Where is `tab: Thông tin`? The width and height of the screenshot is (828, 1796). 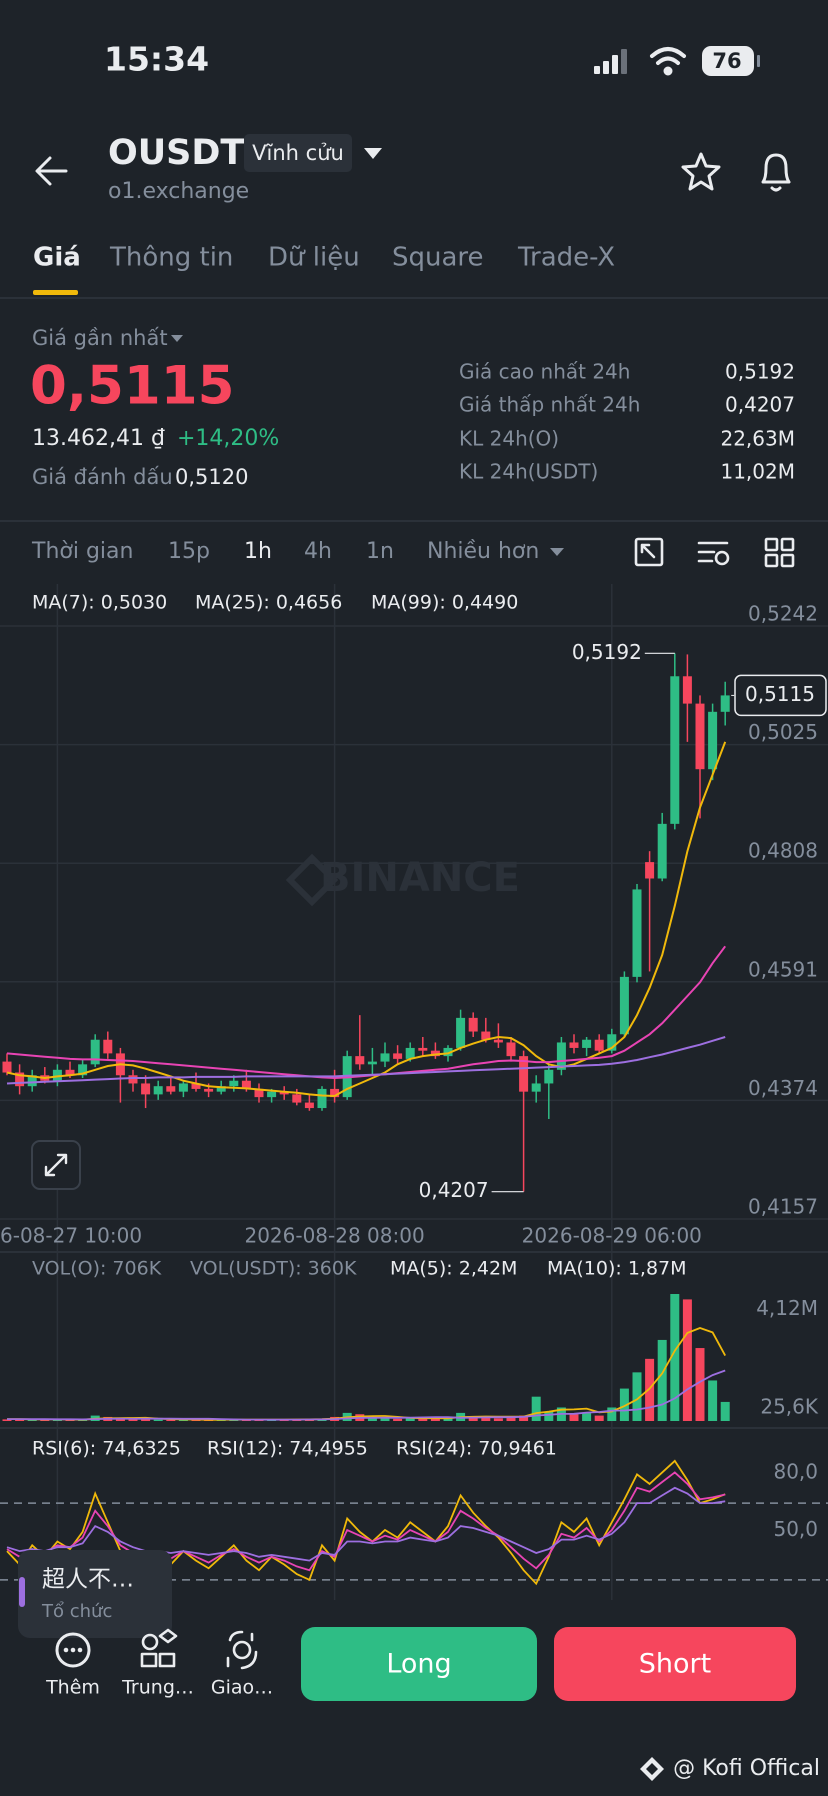 tab: Thông tin is located at coordinates (171, 258).